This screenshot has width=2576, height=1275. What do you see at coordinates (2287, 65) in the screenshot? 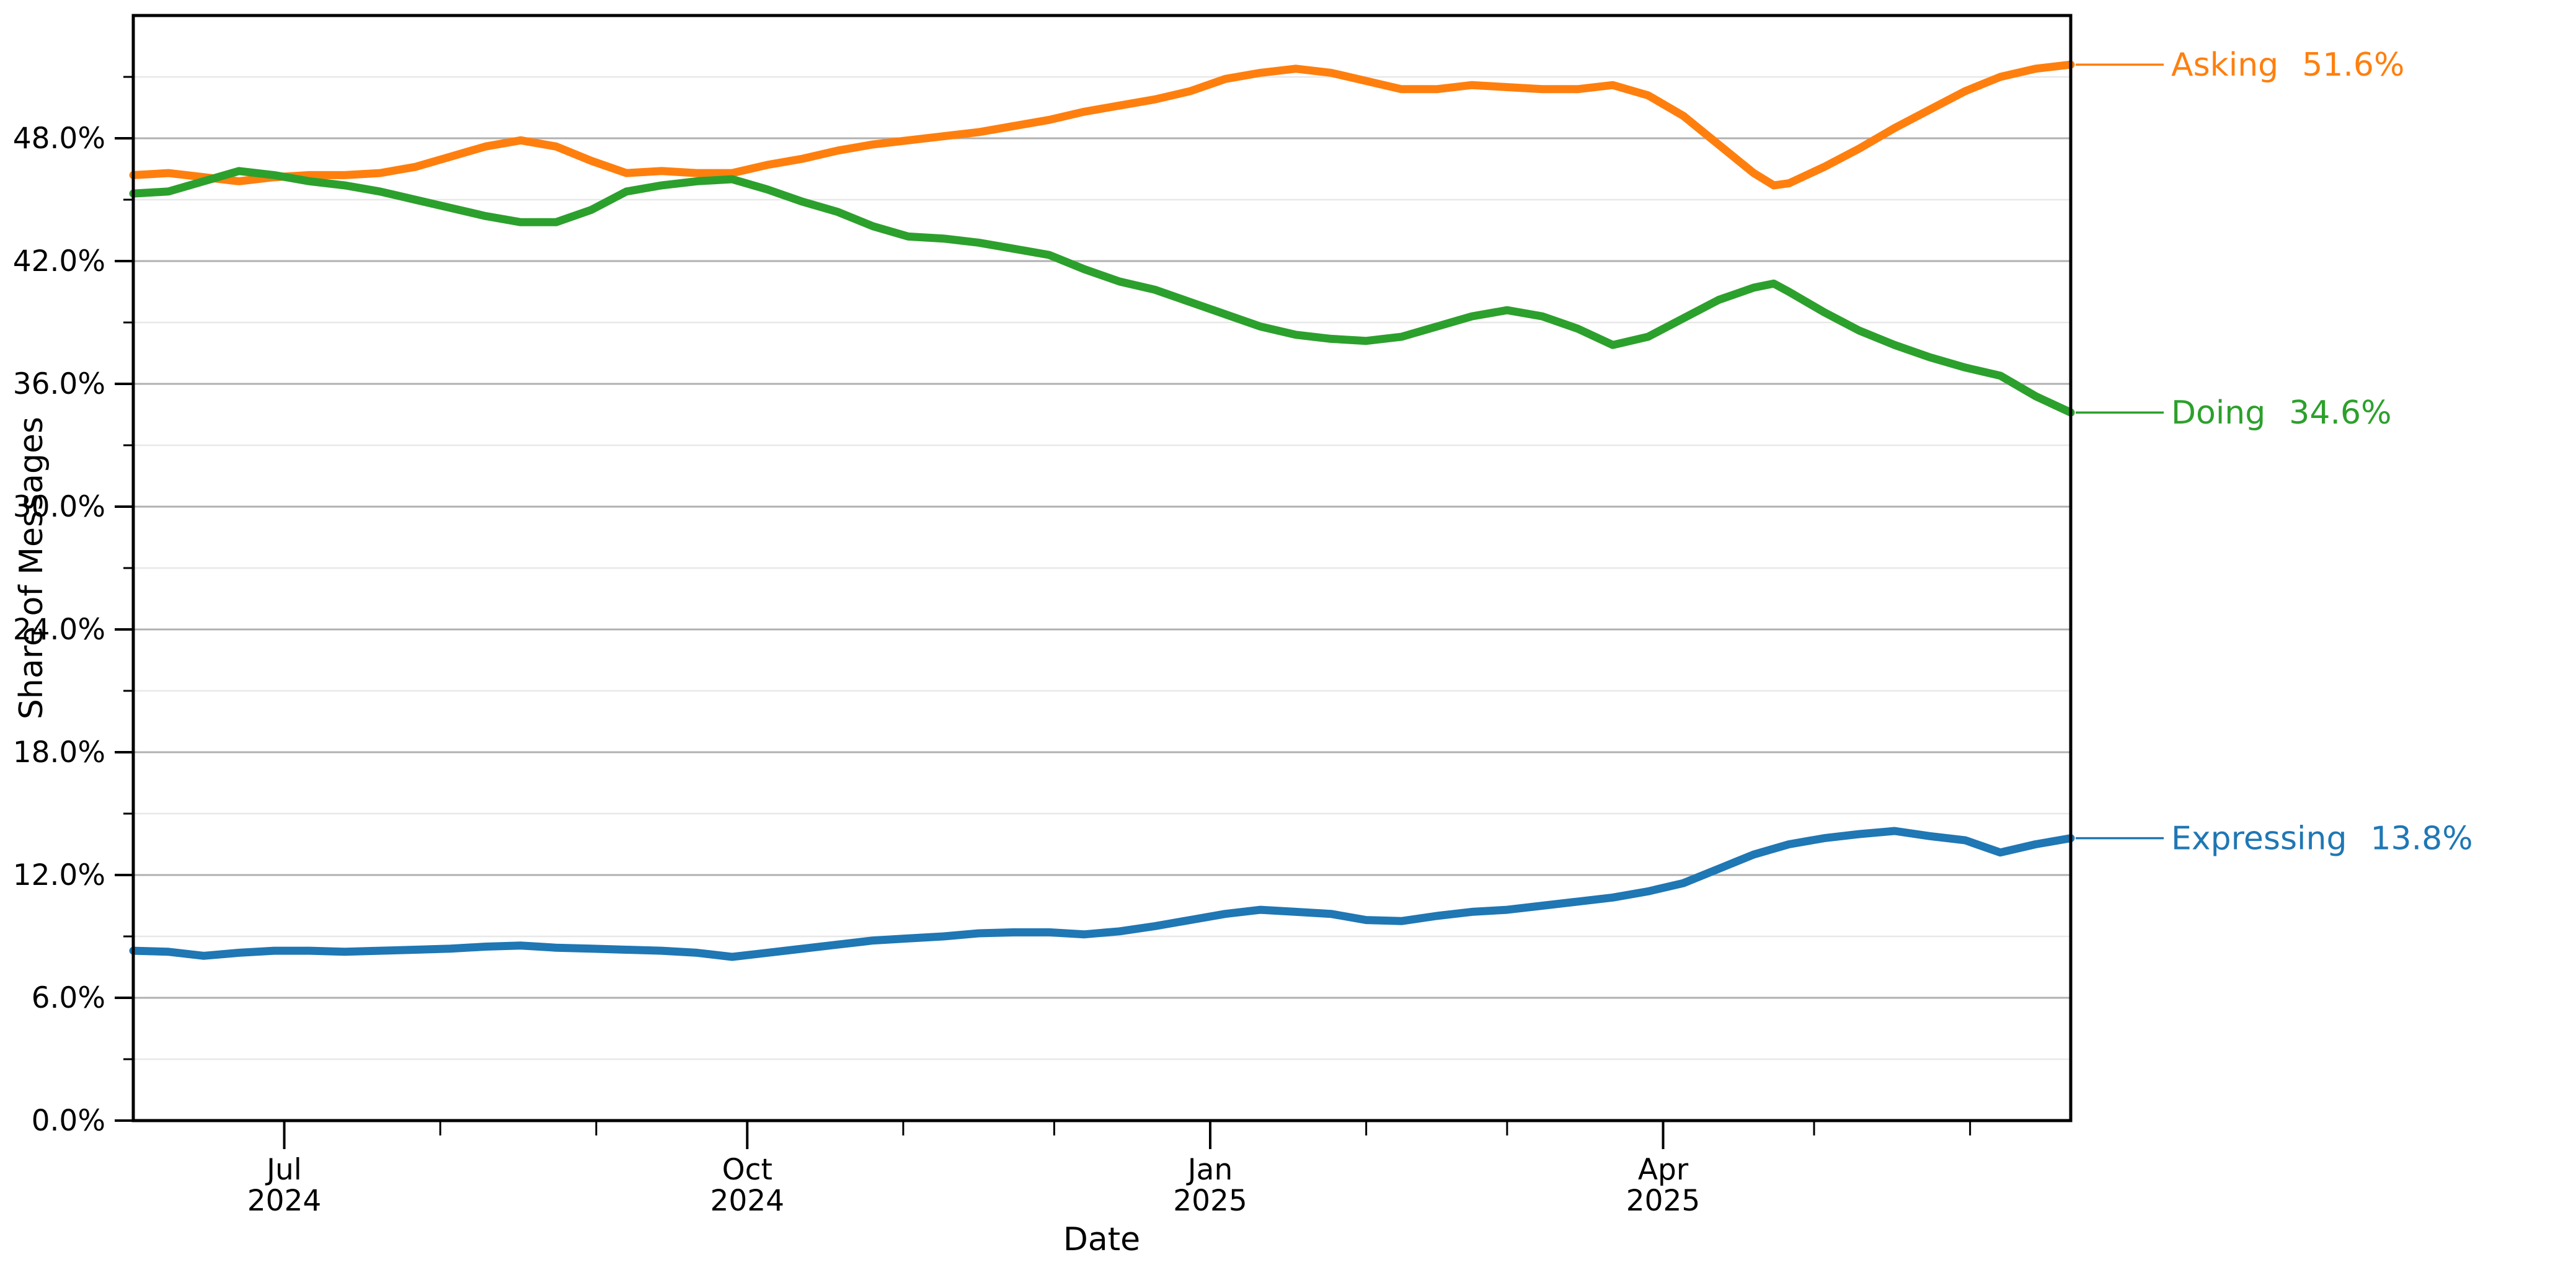
I see `annotation-asking: Asking 51.6%` at bounding box center [2287, 65].